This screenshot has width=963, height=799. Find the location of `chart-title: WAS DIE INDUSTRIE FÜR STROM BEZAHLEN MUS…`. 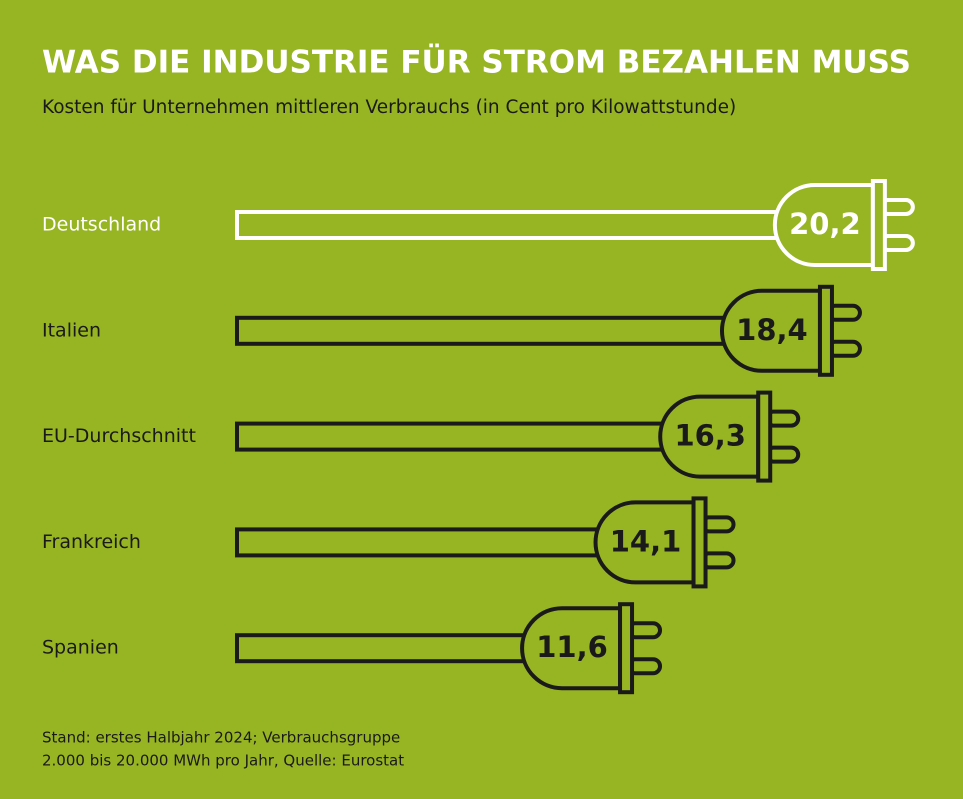

chart-title: WAS DIE INDUSTRIE FÜR STROM BEZAHLEN MUS… is located at coordinates (476, 62).